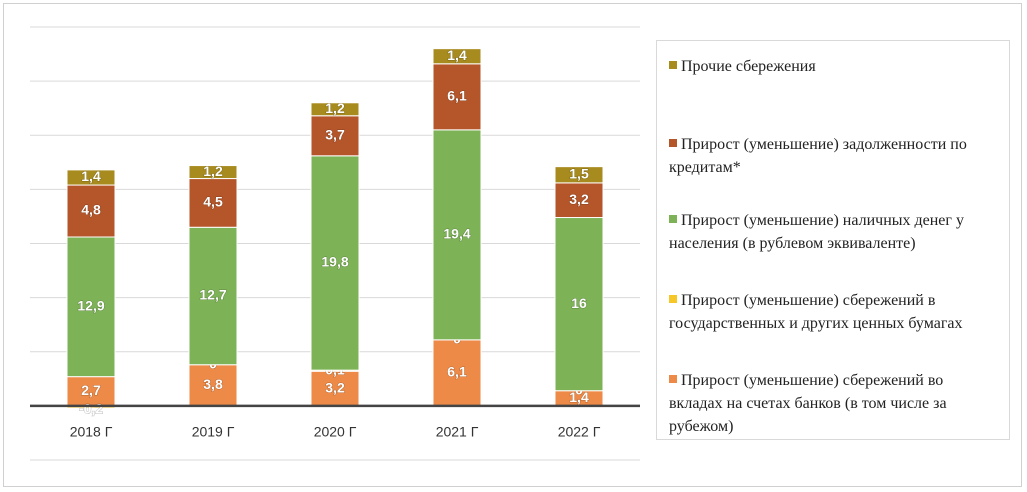  I want to click on x-tick-label: 2019 Г, so click(213, 432).